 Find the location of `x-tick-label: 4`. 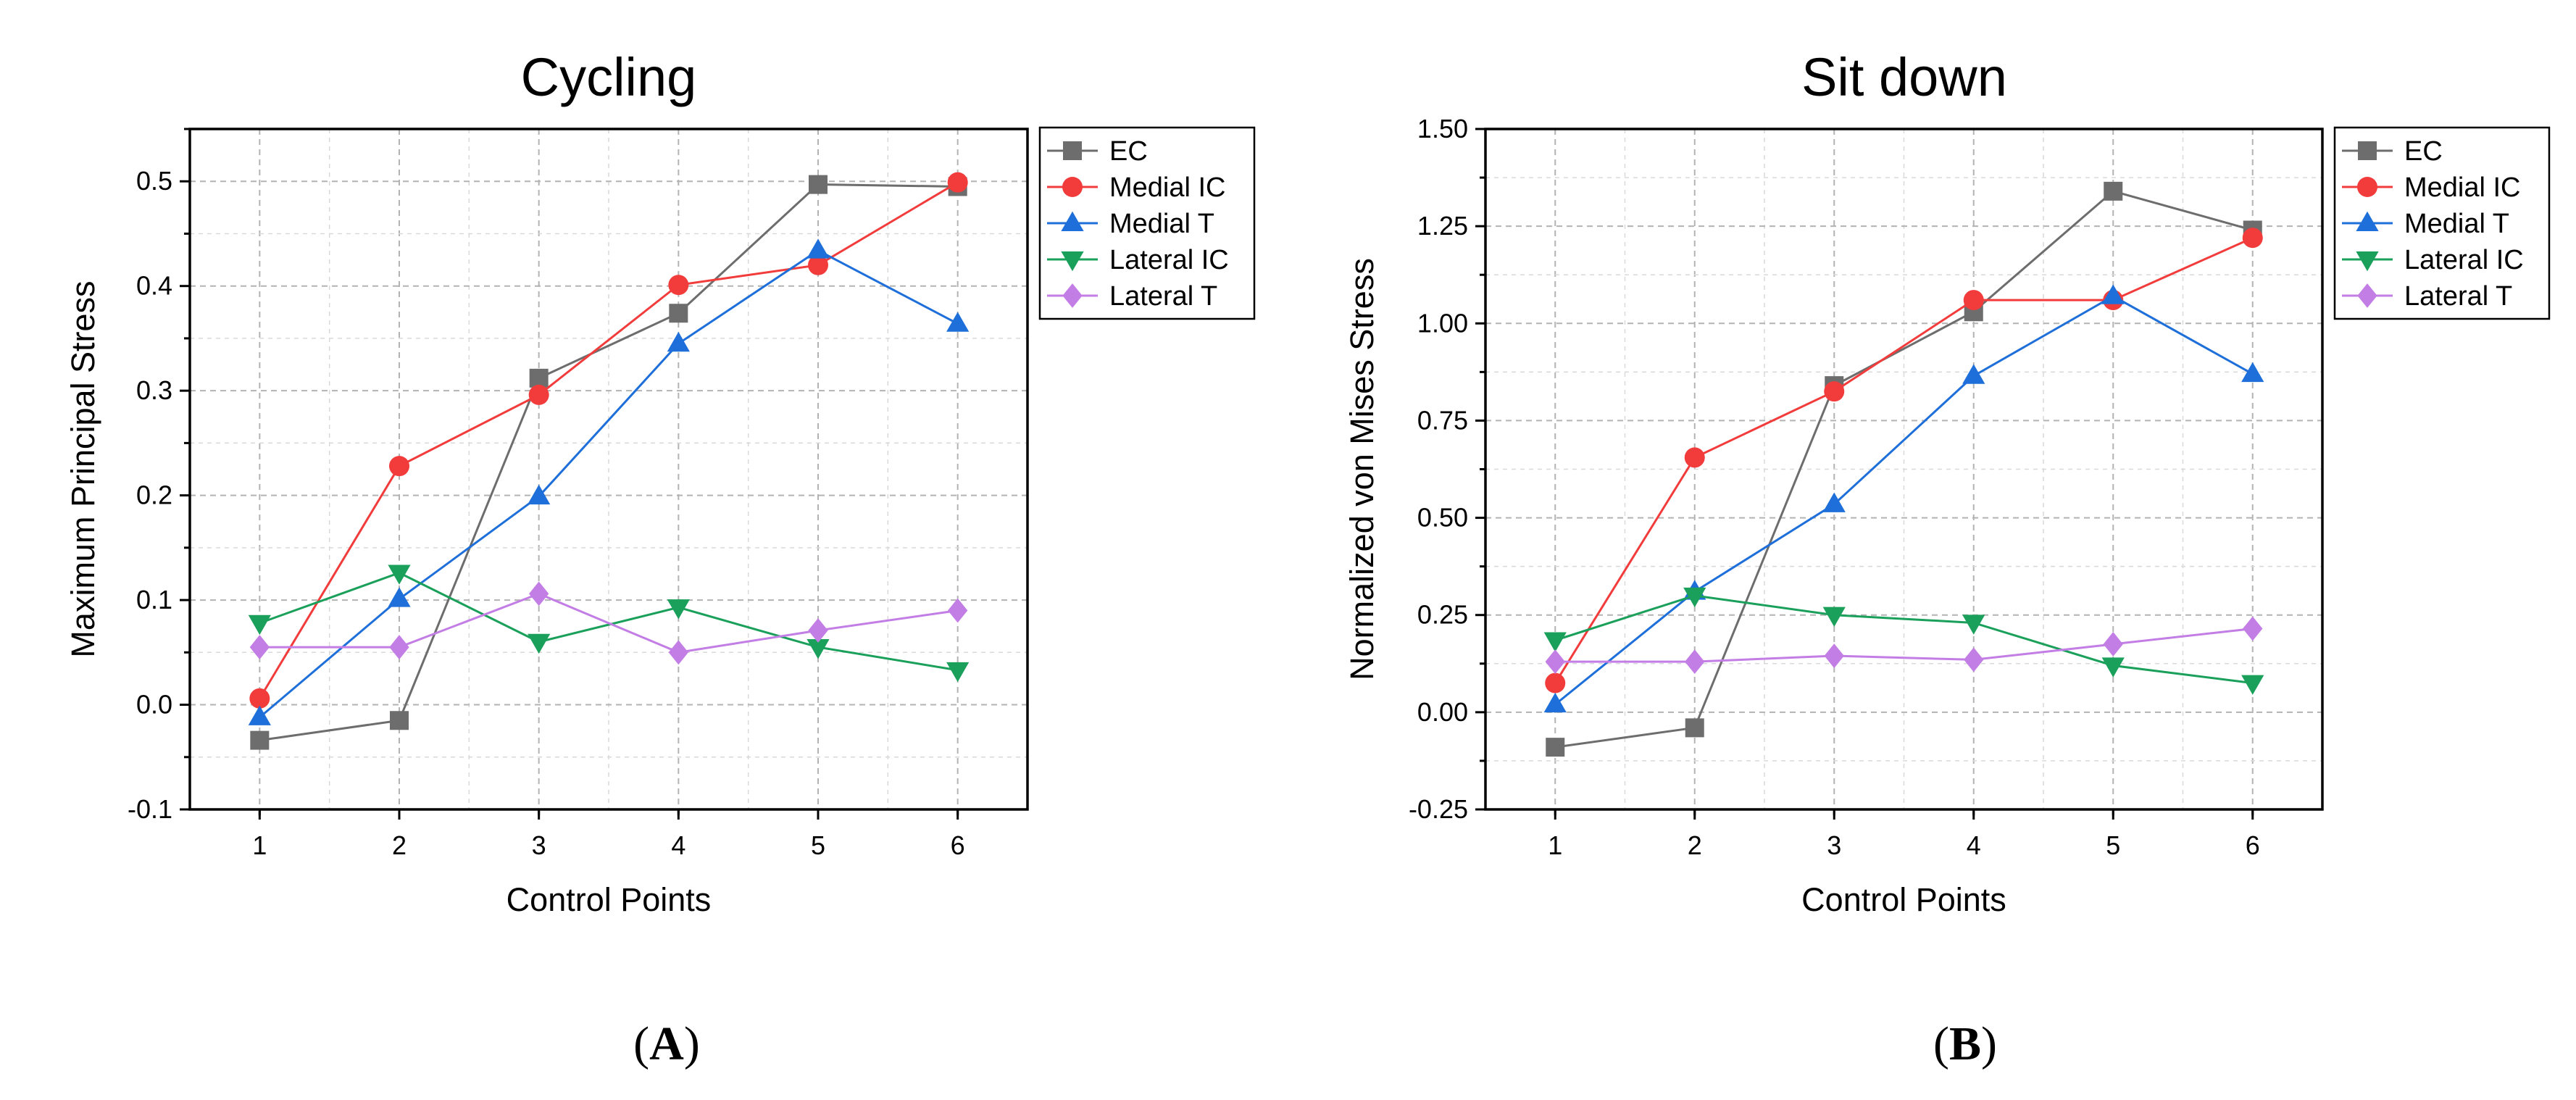

x-tick-label: 4 is located at coordinates (678, 845).